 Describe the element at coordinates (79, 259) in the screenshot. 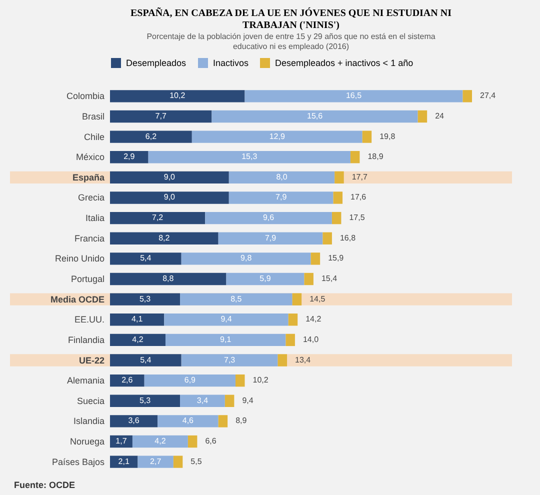

I see `y-tick-label: Reino Unido` at that location.